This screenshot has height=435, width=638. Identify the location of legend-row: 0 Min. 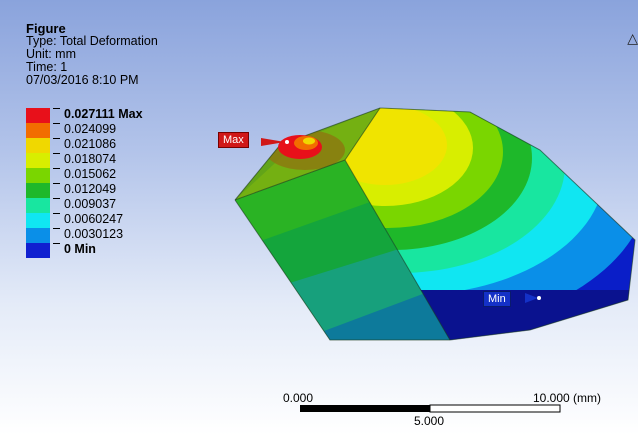
(111, 250).